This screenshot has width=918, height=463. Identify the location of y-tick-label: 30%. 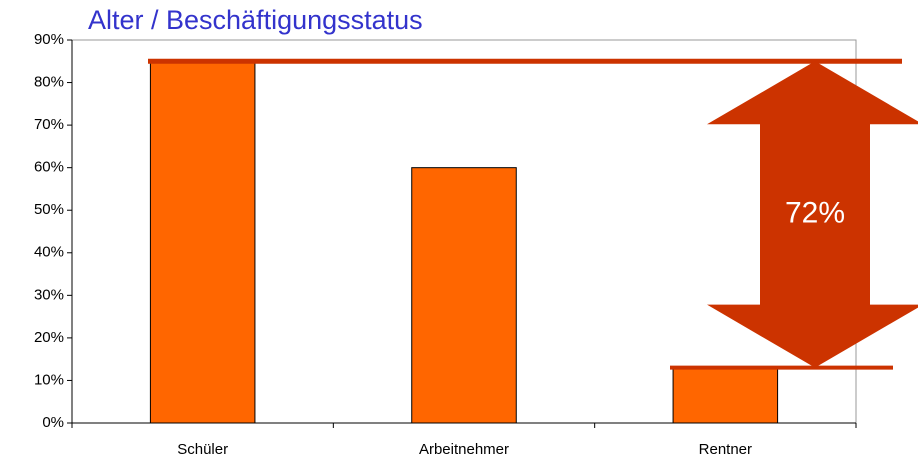
(49, 294).